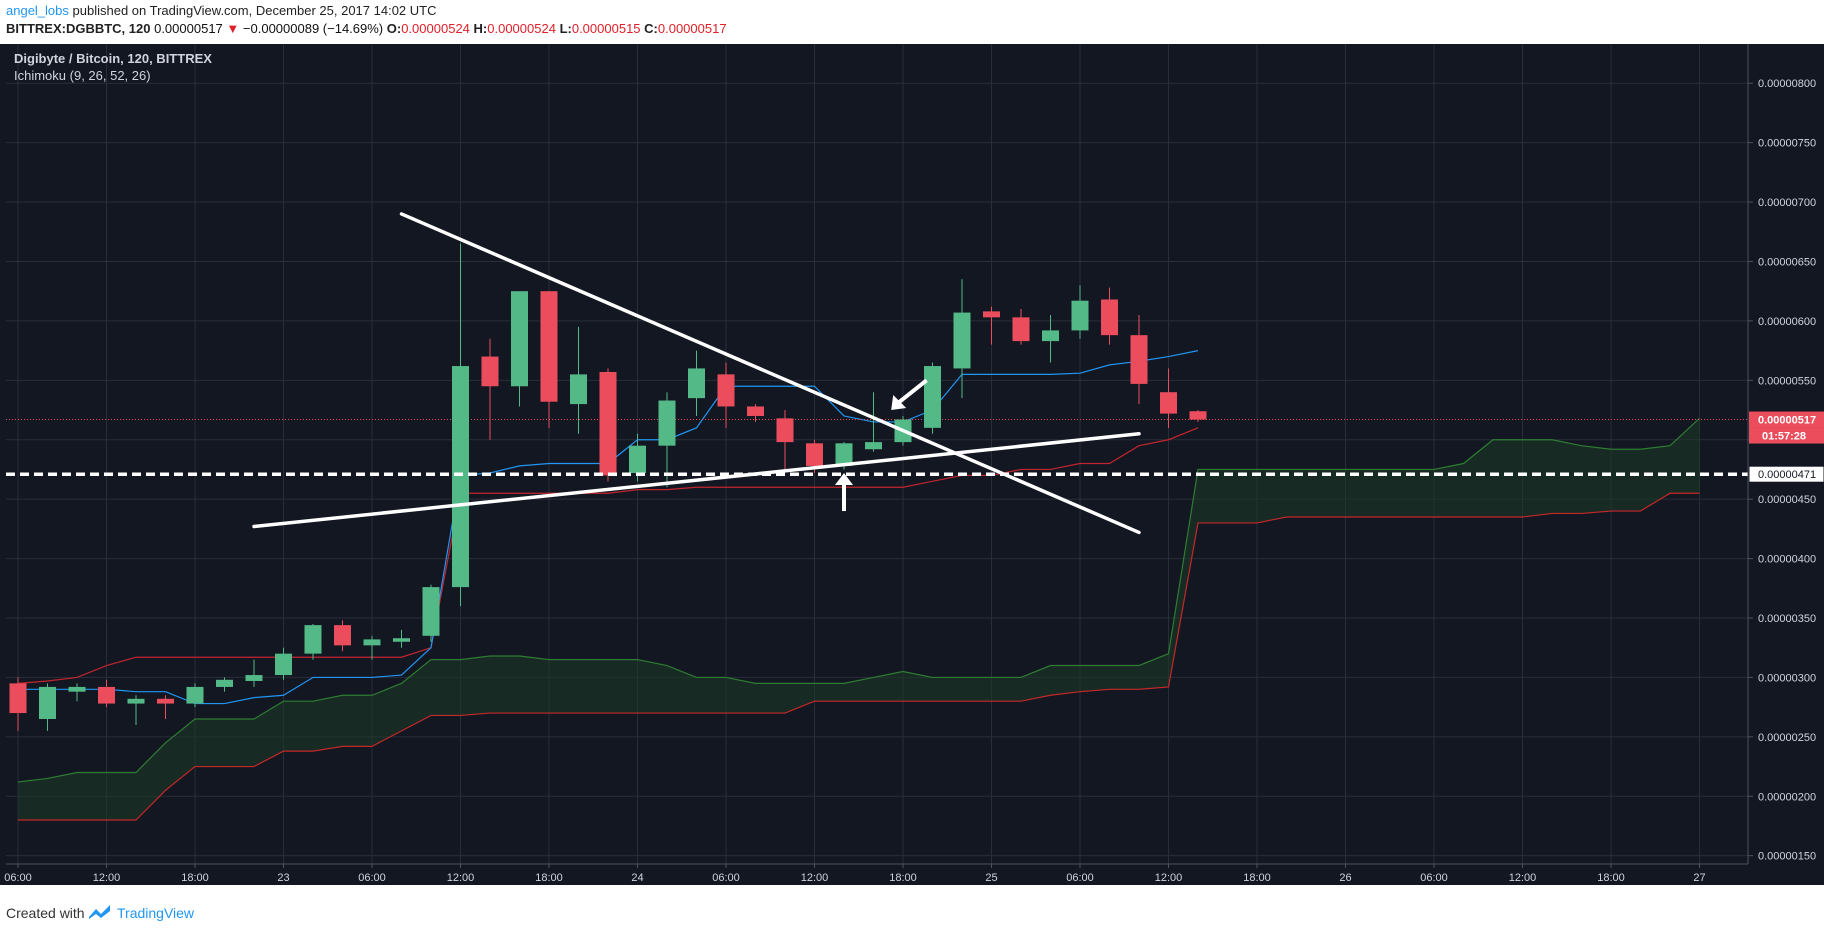  What do you see at coordinates (1345, 878) in the screenshot?
I see `time-tick-label: 26` at bounding box center [1345, 878].